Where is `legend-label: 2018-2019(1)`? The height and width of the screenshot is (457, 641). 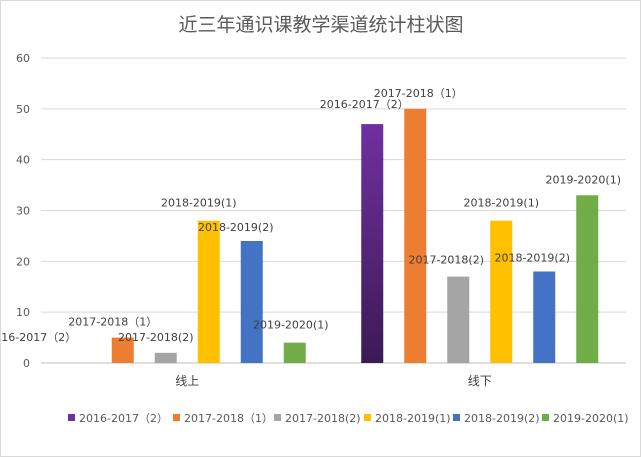
legend-label: 2018-2019(1) is located at coordinates (413, 418).